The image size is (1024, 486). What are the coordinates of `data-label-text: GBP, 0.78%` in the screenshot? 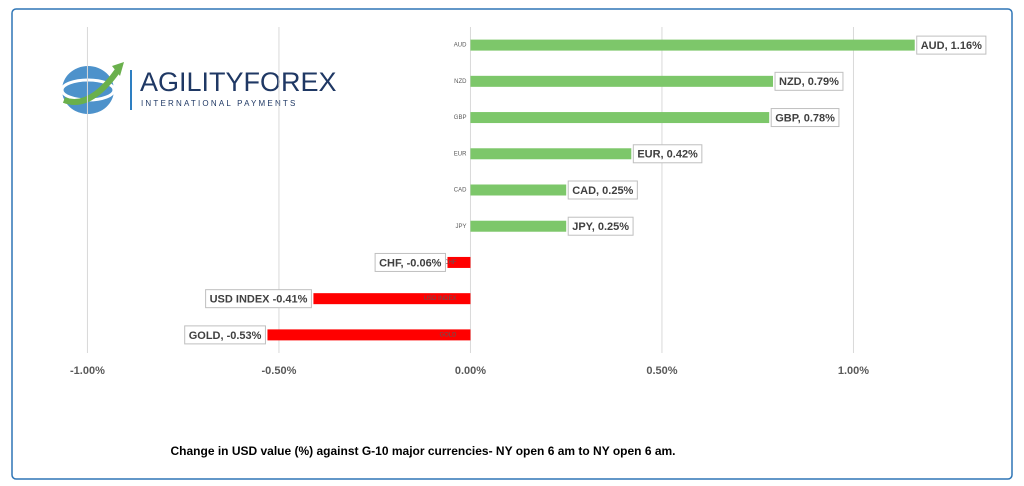 It's located at (805, 118).